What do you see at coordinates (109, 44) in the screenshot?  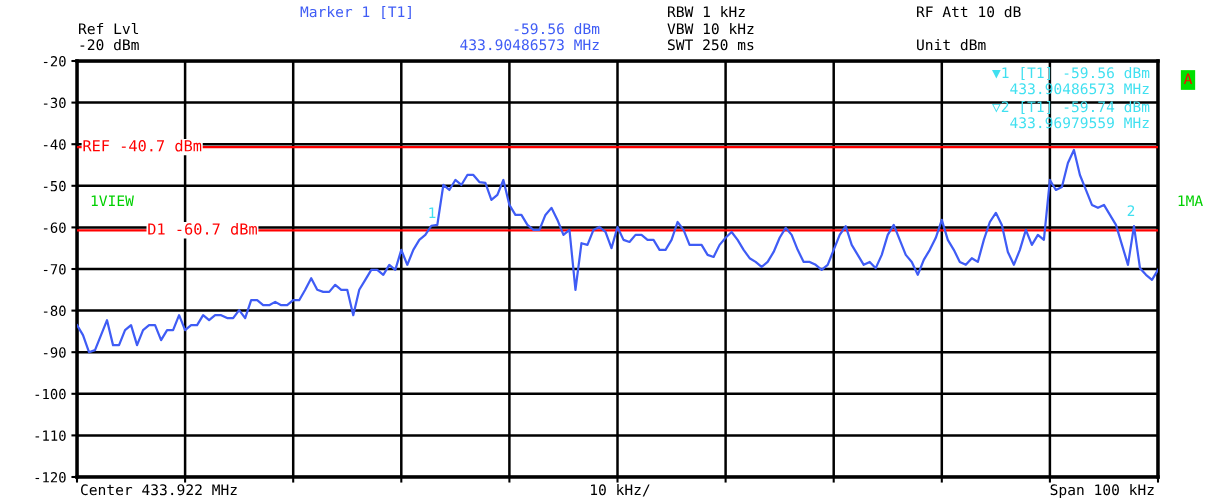 I see `text: -20 dBm` at bounding box center [109, 44].